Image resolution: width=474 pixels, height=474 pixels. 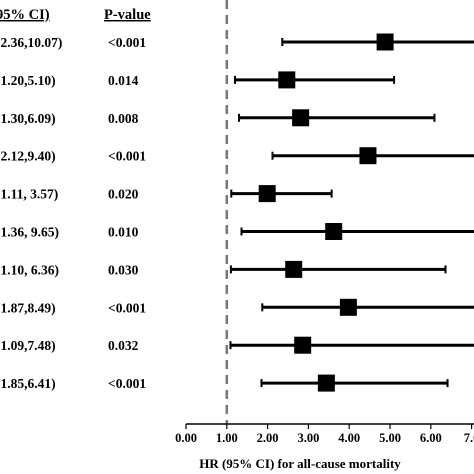 I want to click on ci-label: (1.87,8.49), so click(x=28, y=307).